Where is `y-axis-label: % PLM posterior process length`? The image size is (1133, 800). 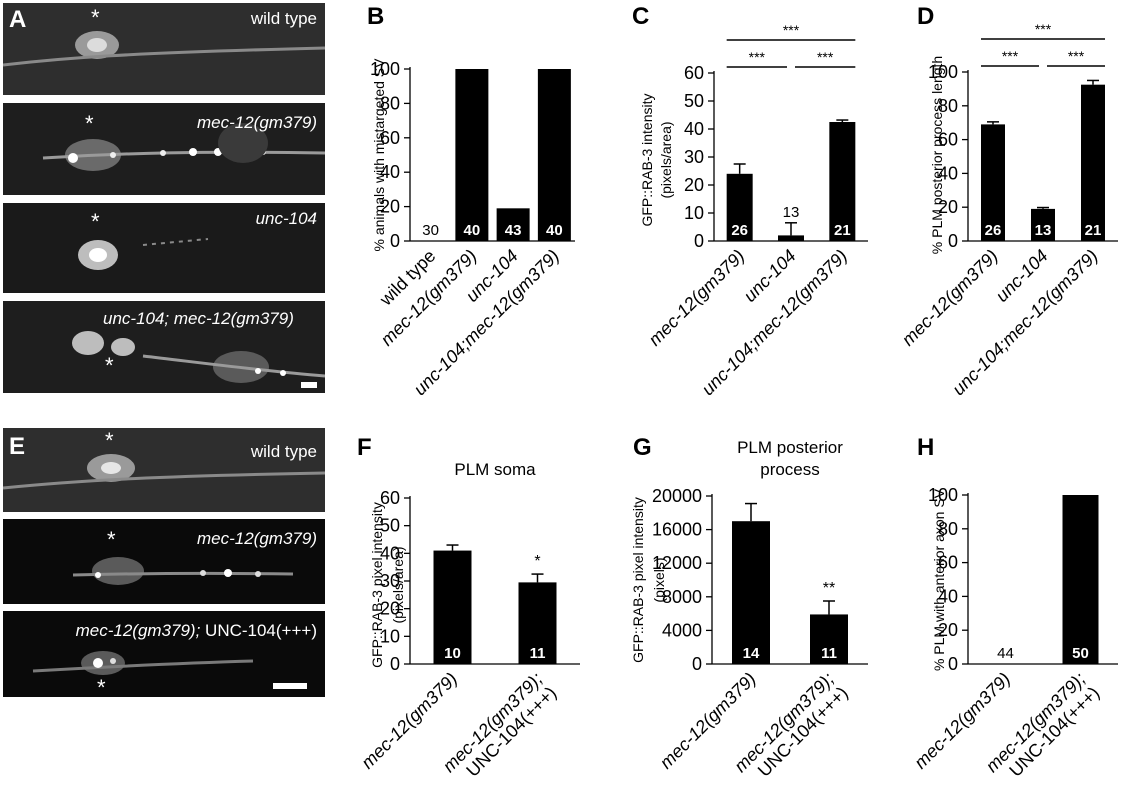 y-axis-label: % PLM posterior process length is located at coordinates (937, 155).